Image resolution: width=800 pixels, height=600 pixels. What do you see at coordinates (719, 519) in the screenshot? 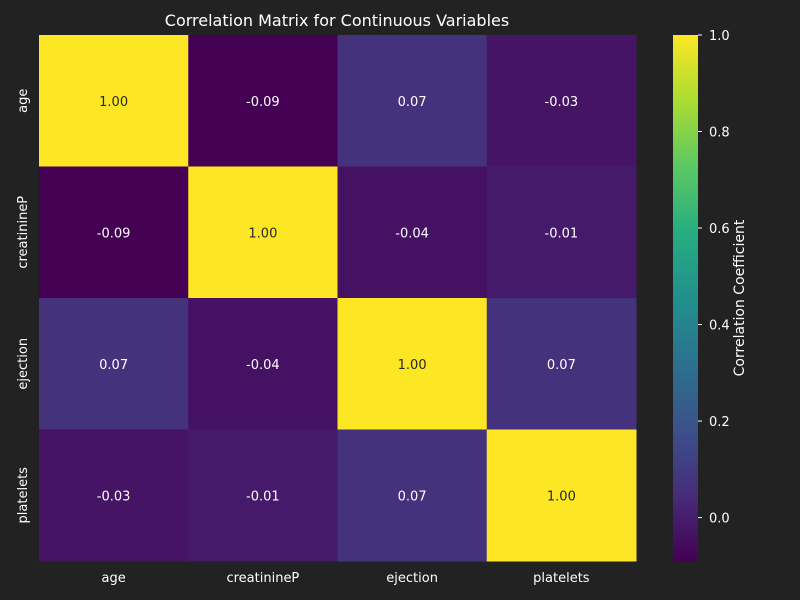
I see `colorbar-tick-label: 0.0` at bounding box center [719, 519].